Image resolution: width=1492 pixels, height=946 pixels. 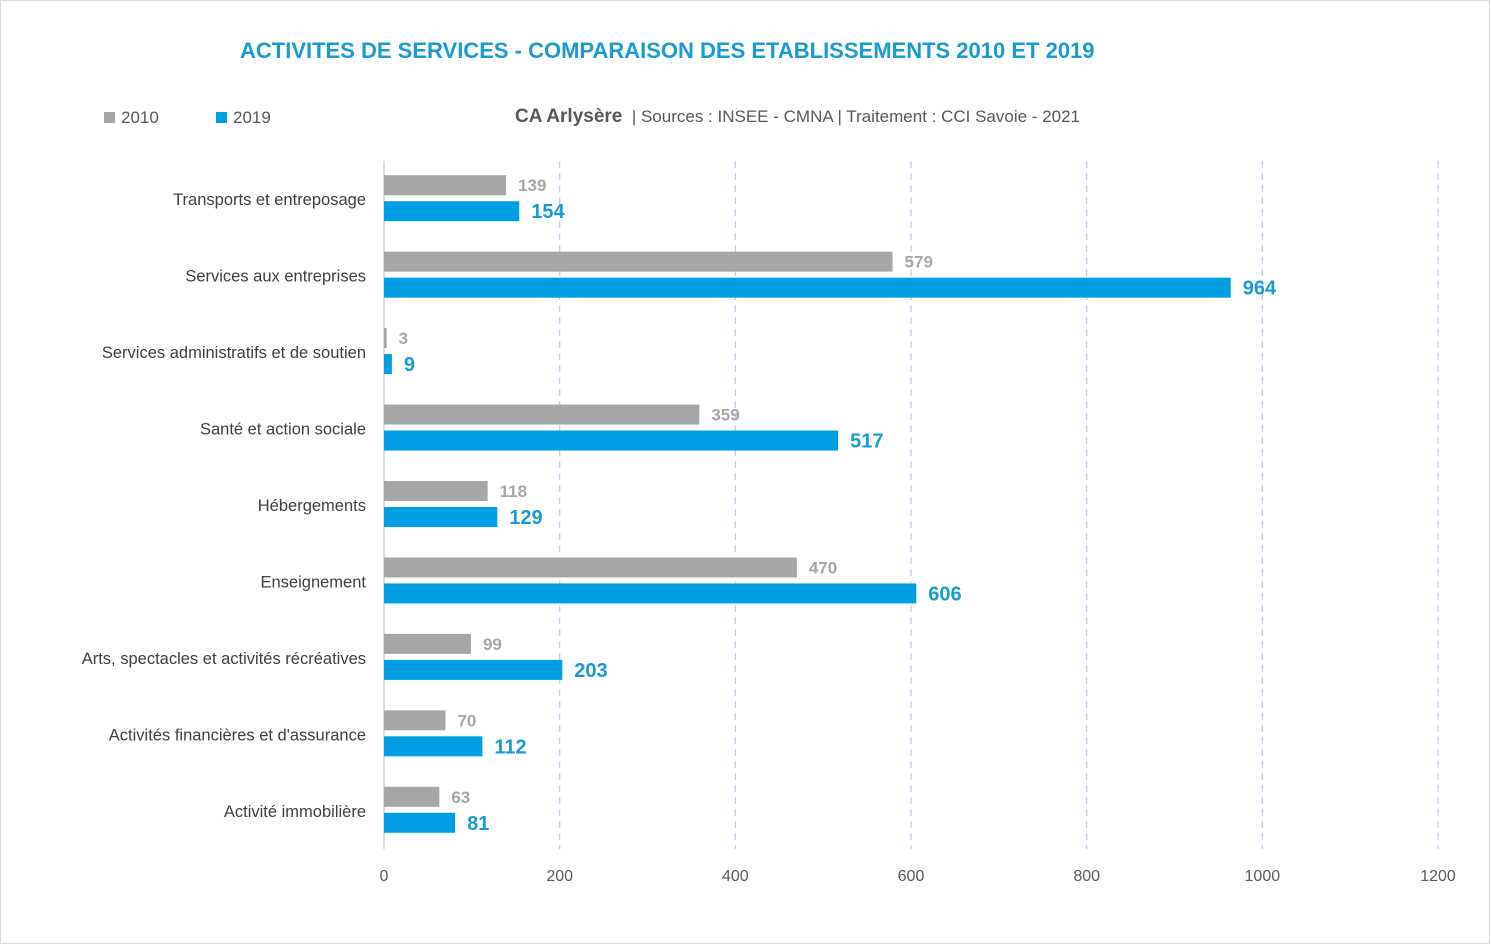 What do you see at coordinates (409, 365) in the screenshot?
I see `data-label-2019: 9` at bounding box center [409, 365].